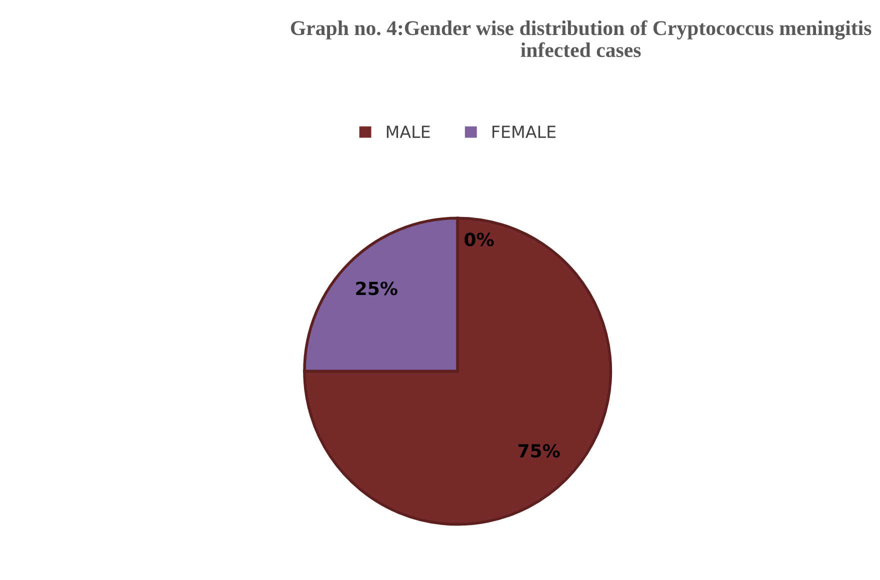  I want to click on chart-title: Graph no. 4:Gender wise distribution of Cryptococcus meningitis infected cases, so click(581, 39).